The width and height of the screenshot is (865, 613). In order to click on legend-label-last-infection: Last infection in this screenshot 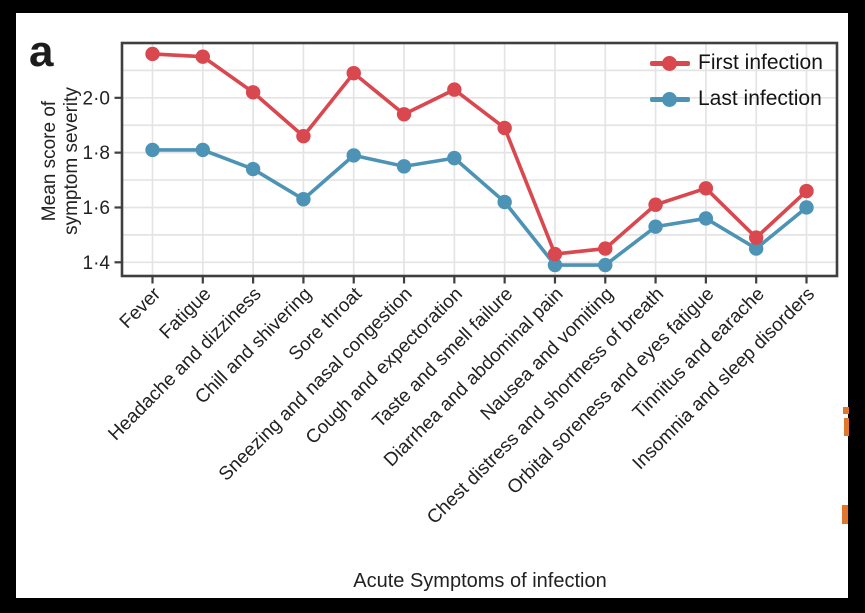, I will do `click(760, 98)`.